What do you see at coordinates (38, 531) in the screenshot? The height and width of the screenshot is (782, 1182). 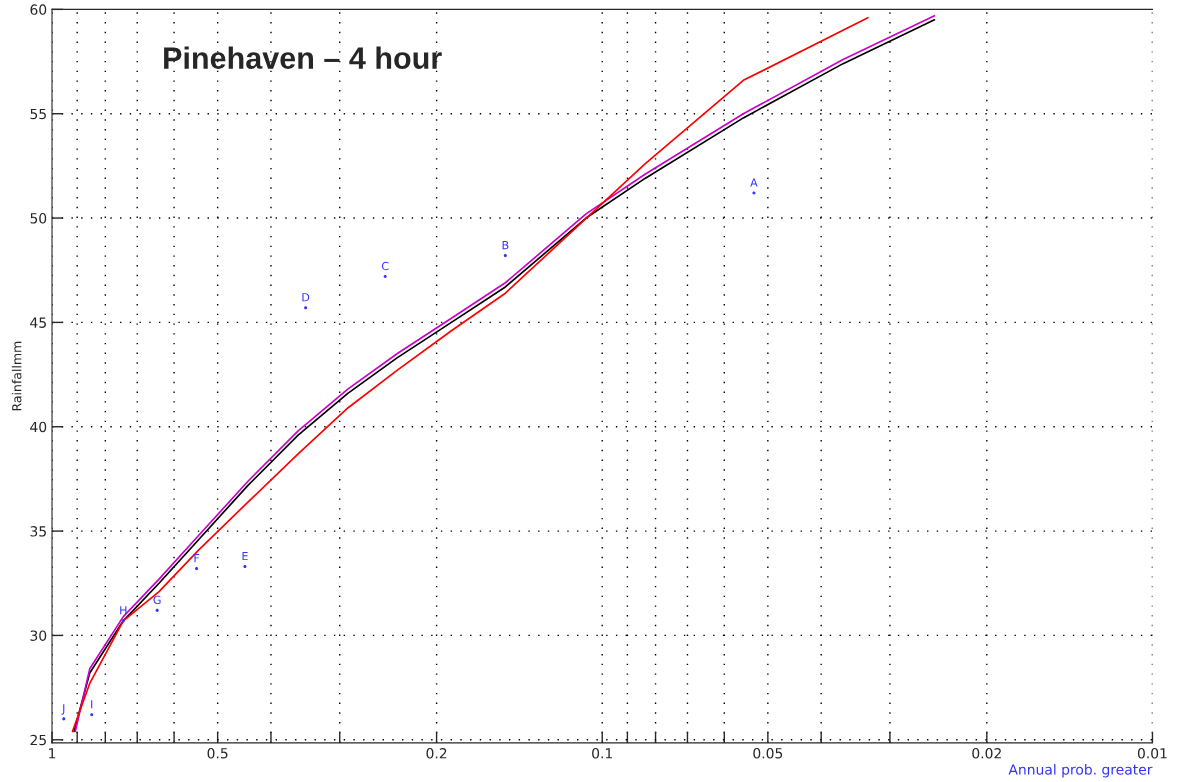 I see `y-tick-label: 35` at bounding box center [38, 531].